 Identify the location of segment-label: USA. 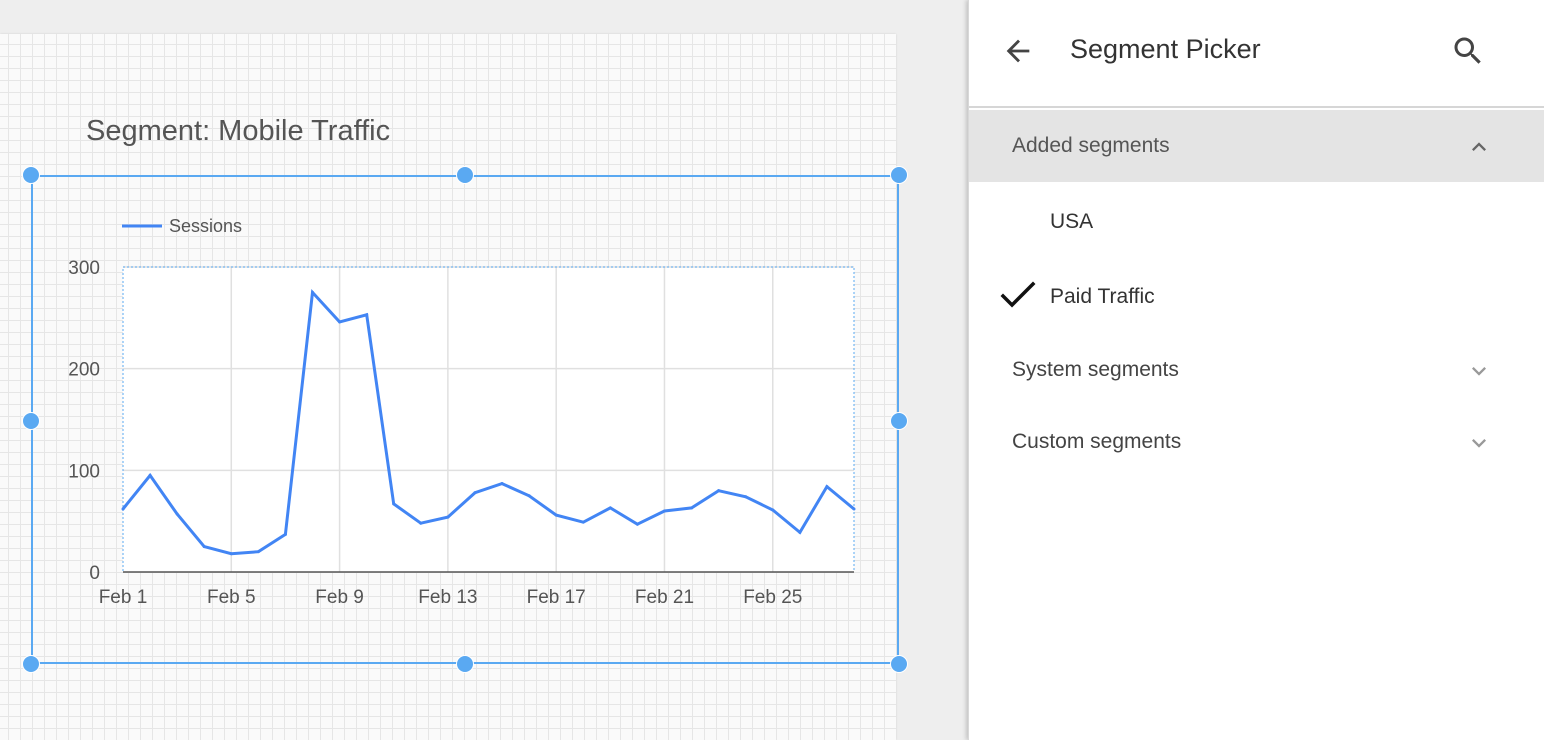
(1072, 221).